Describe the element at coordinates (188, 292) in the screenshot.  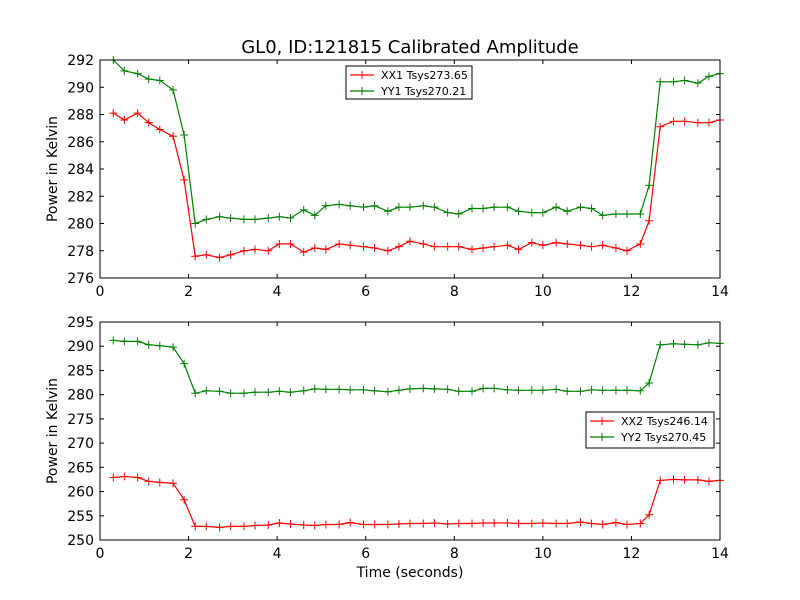
I see `x-tick-label: 2` at that location.